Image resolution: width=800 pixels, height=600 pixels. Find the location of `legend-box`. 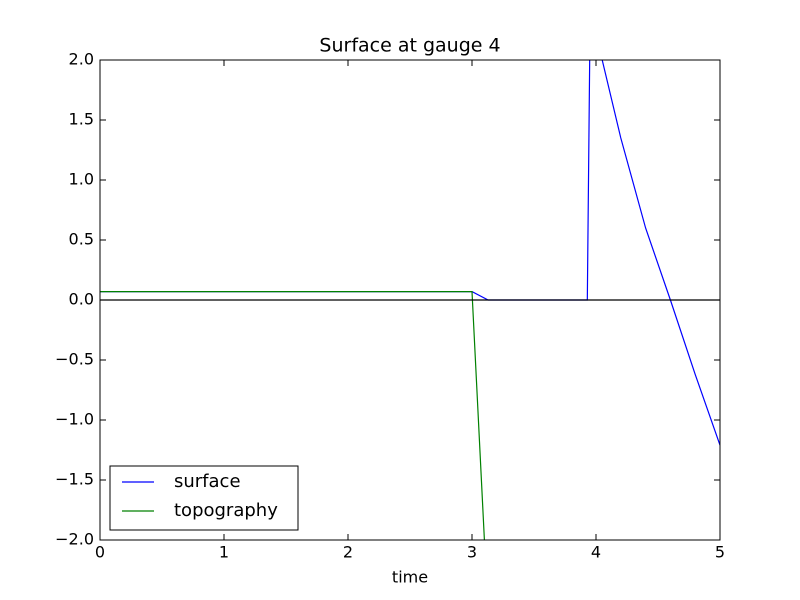

legend-box is located at coordinates (204, 498).